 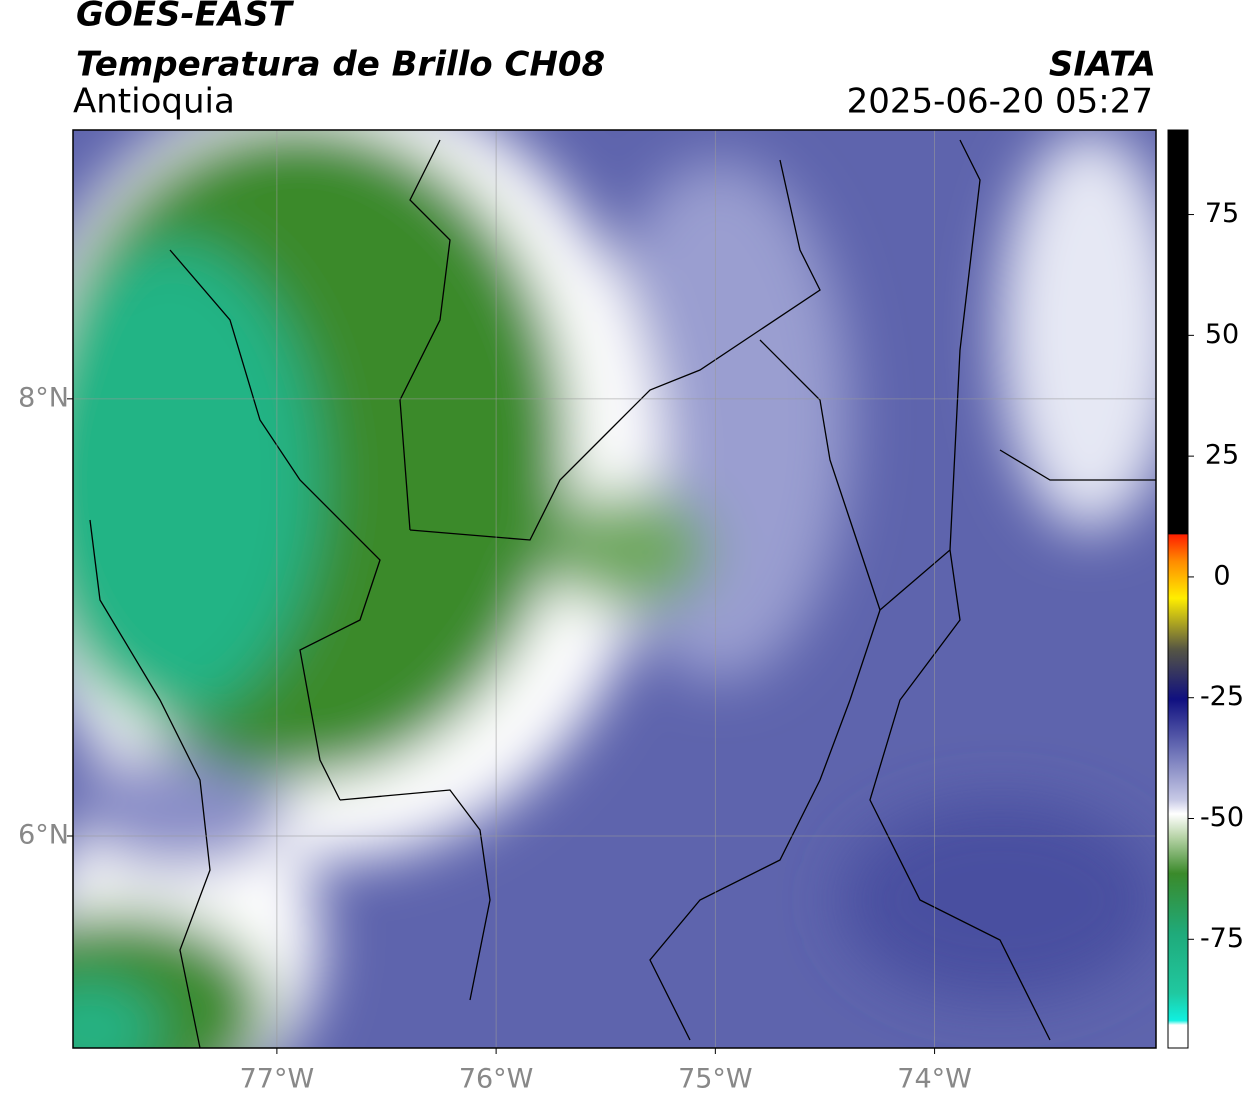 What do you see at coordinates (496, 1079) in the screenshot?
I see `x-tick-label: 76°W` at bounding box center [496, 1079].